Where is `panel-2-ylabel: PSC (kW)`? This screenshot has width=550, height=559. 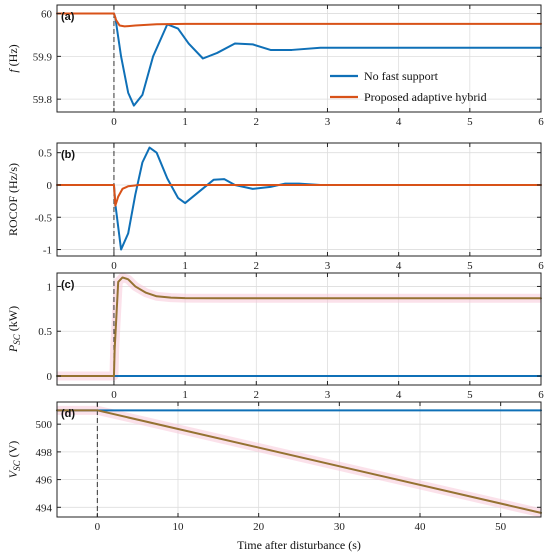 panel-2-ylabel: PSC (kW) is located at coordinates (14, 329).